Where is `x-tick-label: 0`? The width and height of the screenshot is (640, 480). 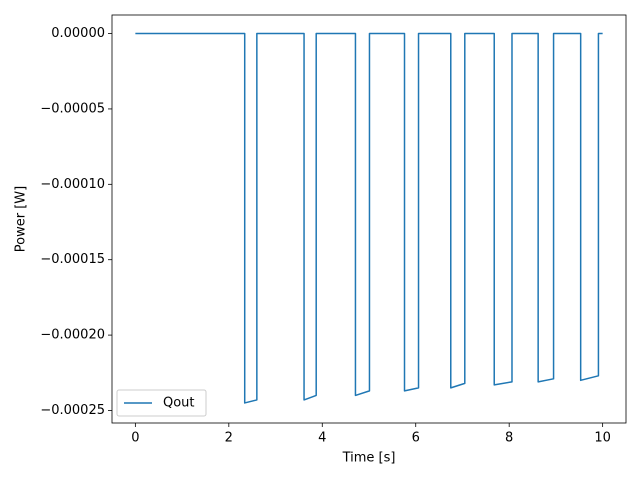
x-tick-label: 0 is located at coordinates (135, 438).